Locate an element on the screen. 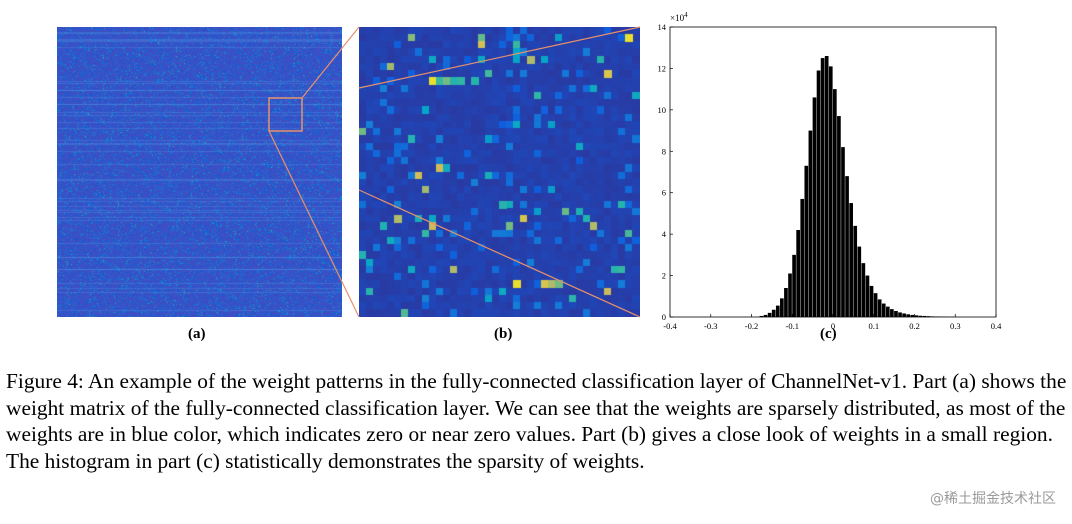 The height and width of the screenshot is (524, 1072). watermark: @稀土掘金技术社区 is located at coordinates (993, 499).